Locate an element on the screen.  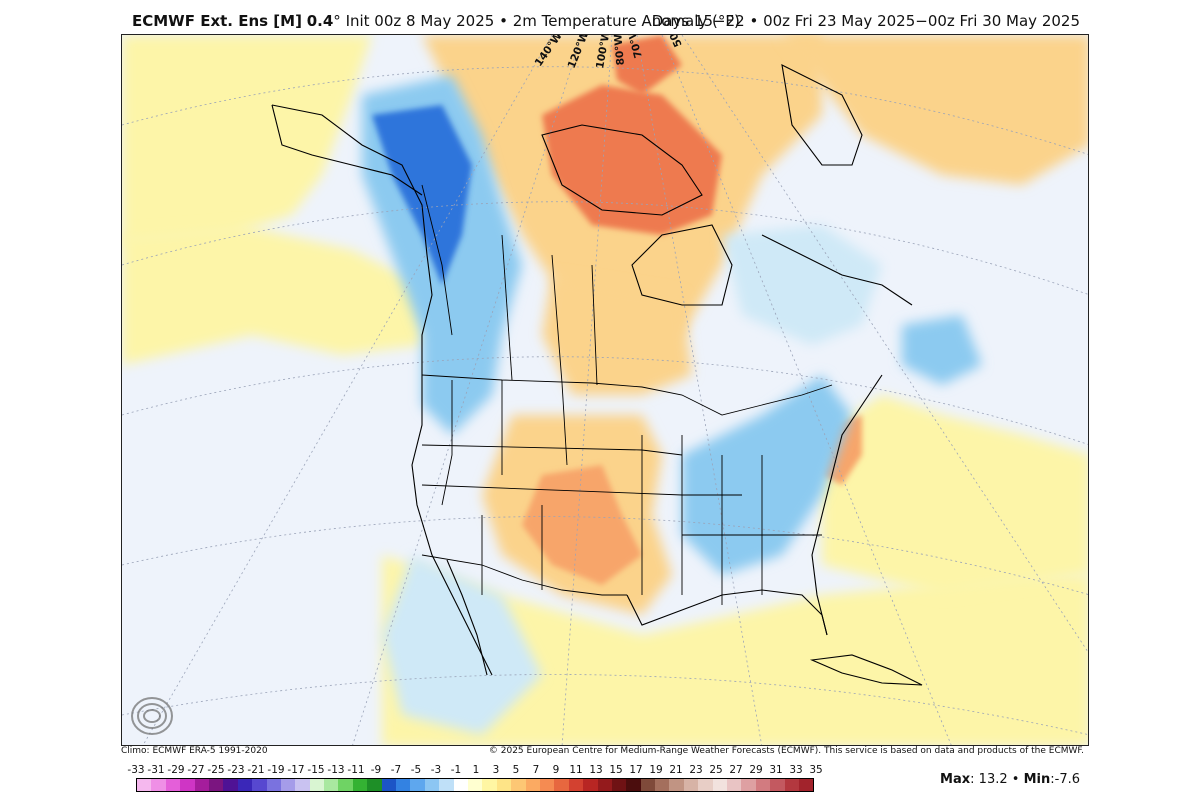
colorbar-tick-label: 9 is located at coordinates (556, 770).